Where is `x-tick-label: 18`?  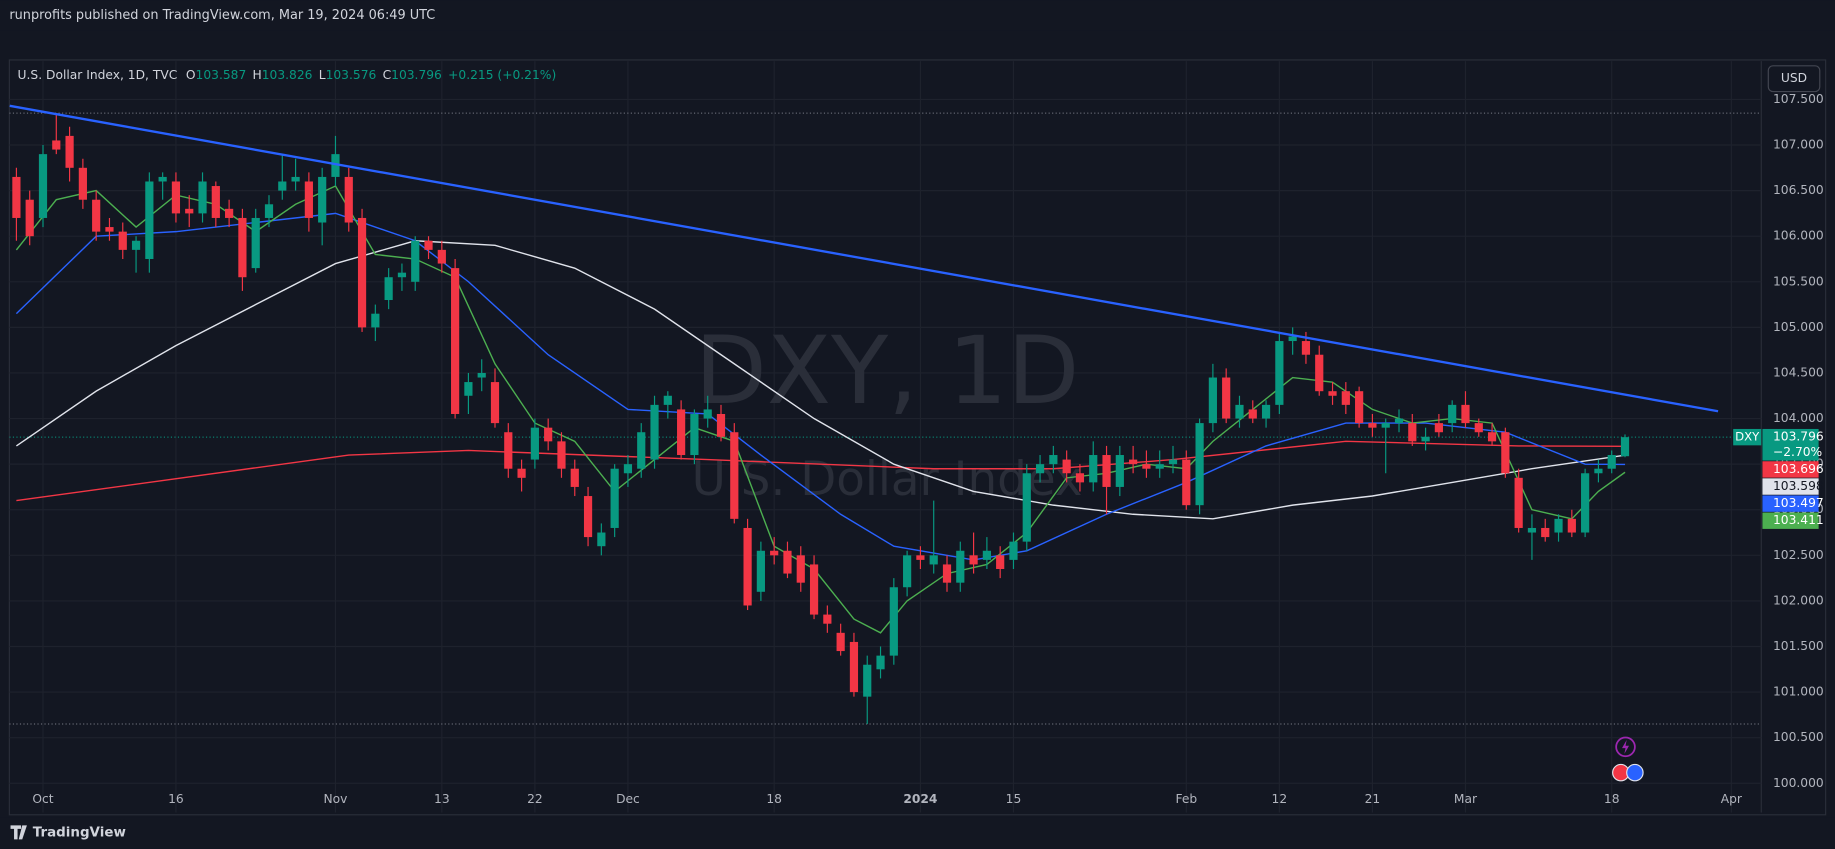 x-tick-label: 18 is located at coordinates (774, 799).